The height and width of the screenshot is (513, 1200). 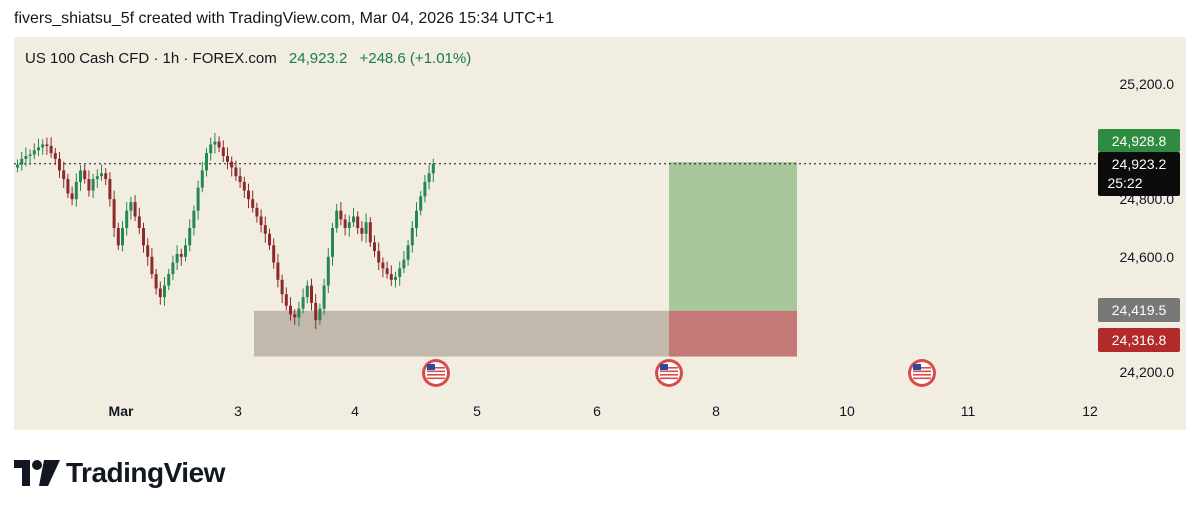 I want to click on take-profit-tag: 24,928.8, so click(x=1139, y=140).